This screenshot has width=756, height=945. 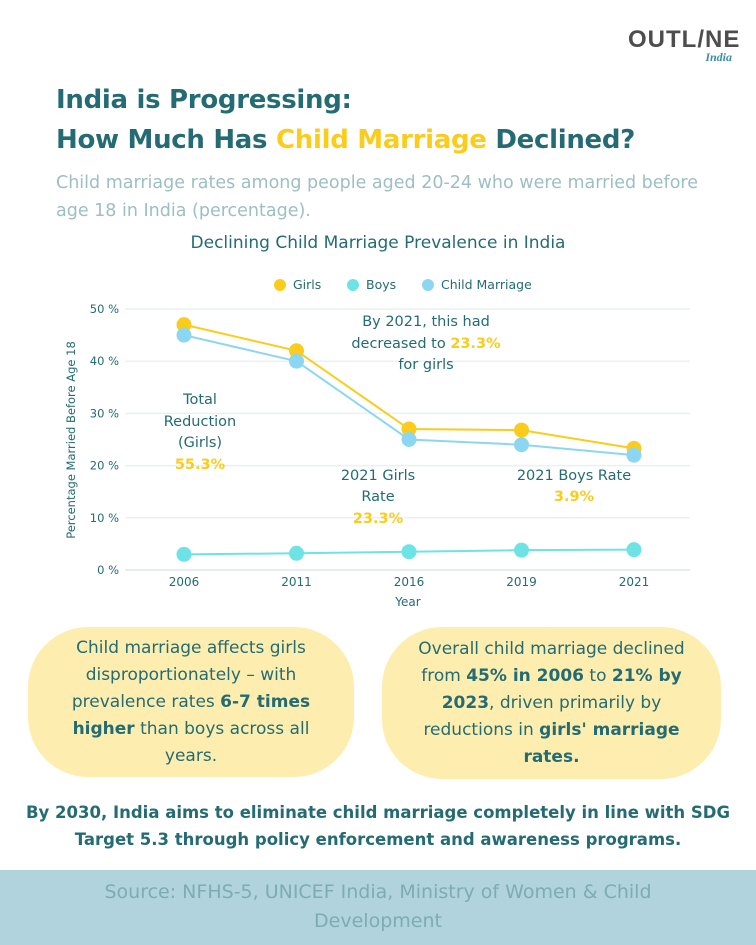 I want to click on annotation-by2021-2-text: decreased to, so click(x=400, y=344).